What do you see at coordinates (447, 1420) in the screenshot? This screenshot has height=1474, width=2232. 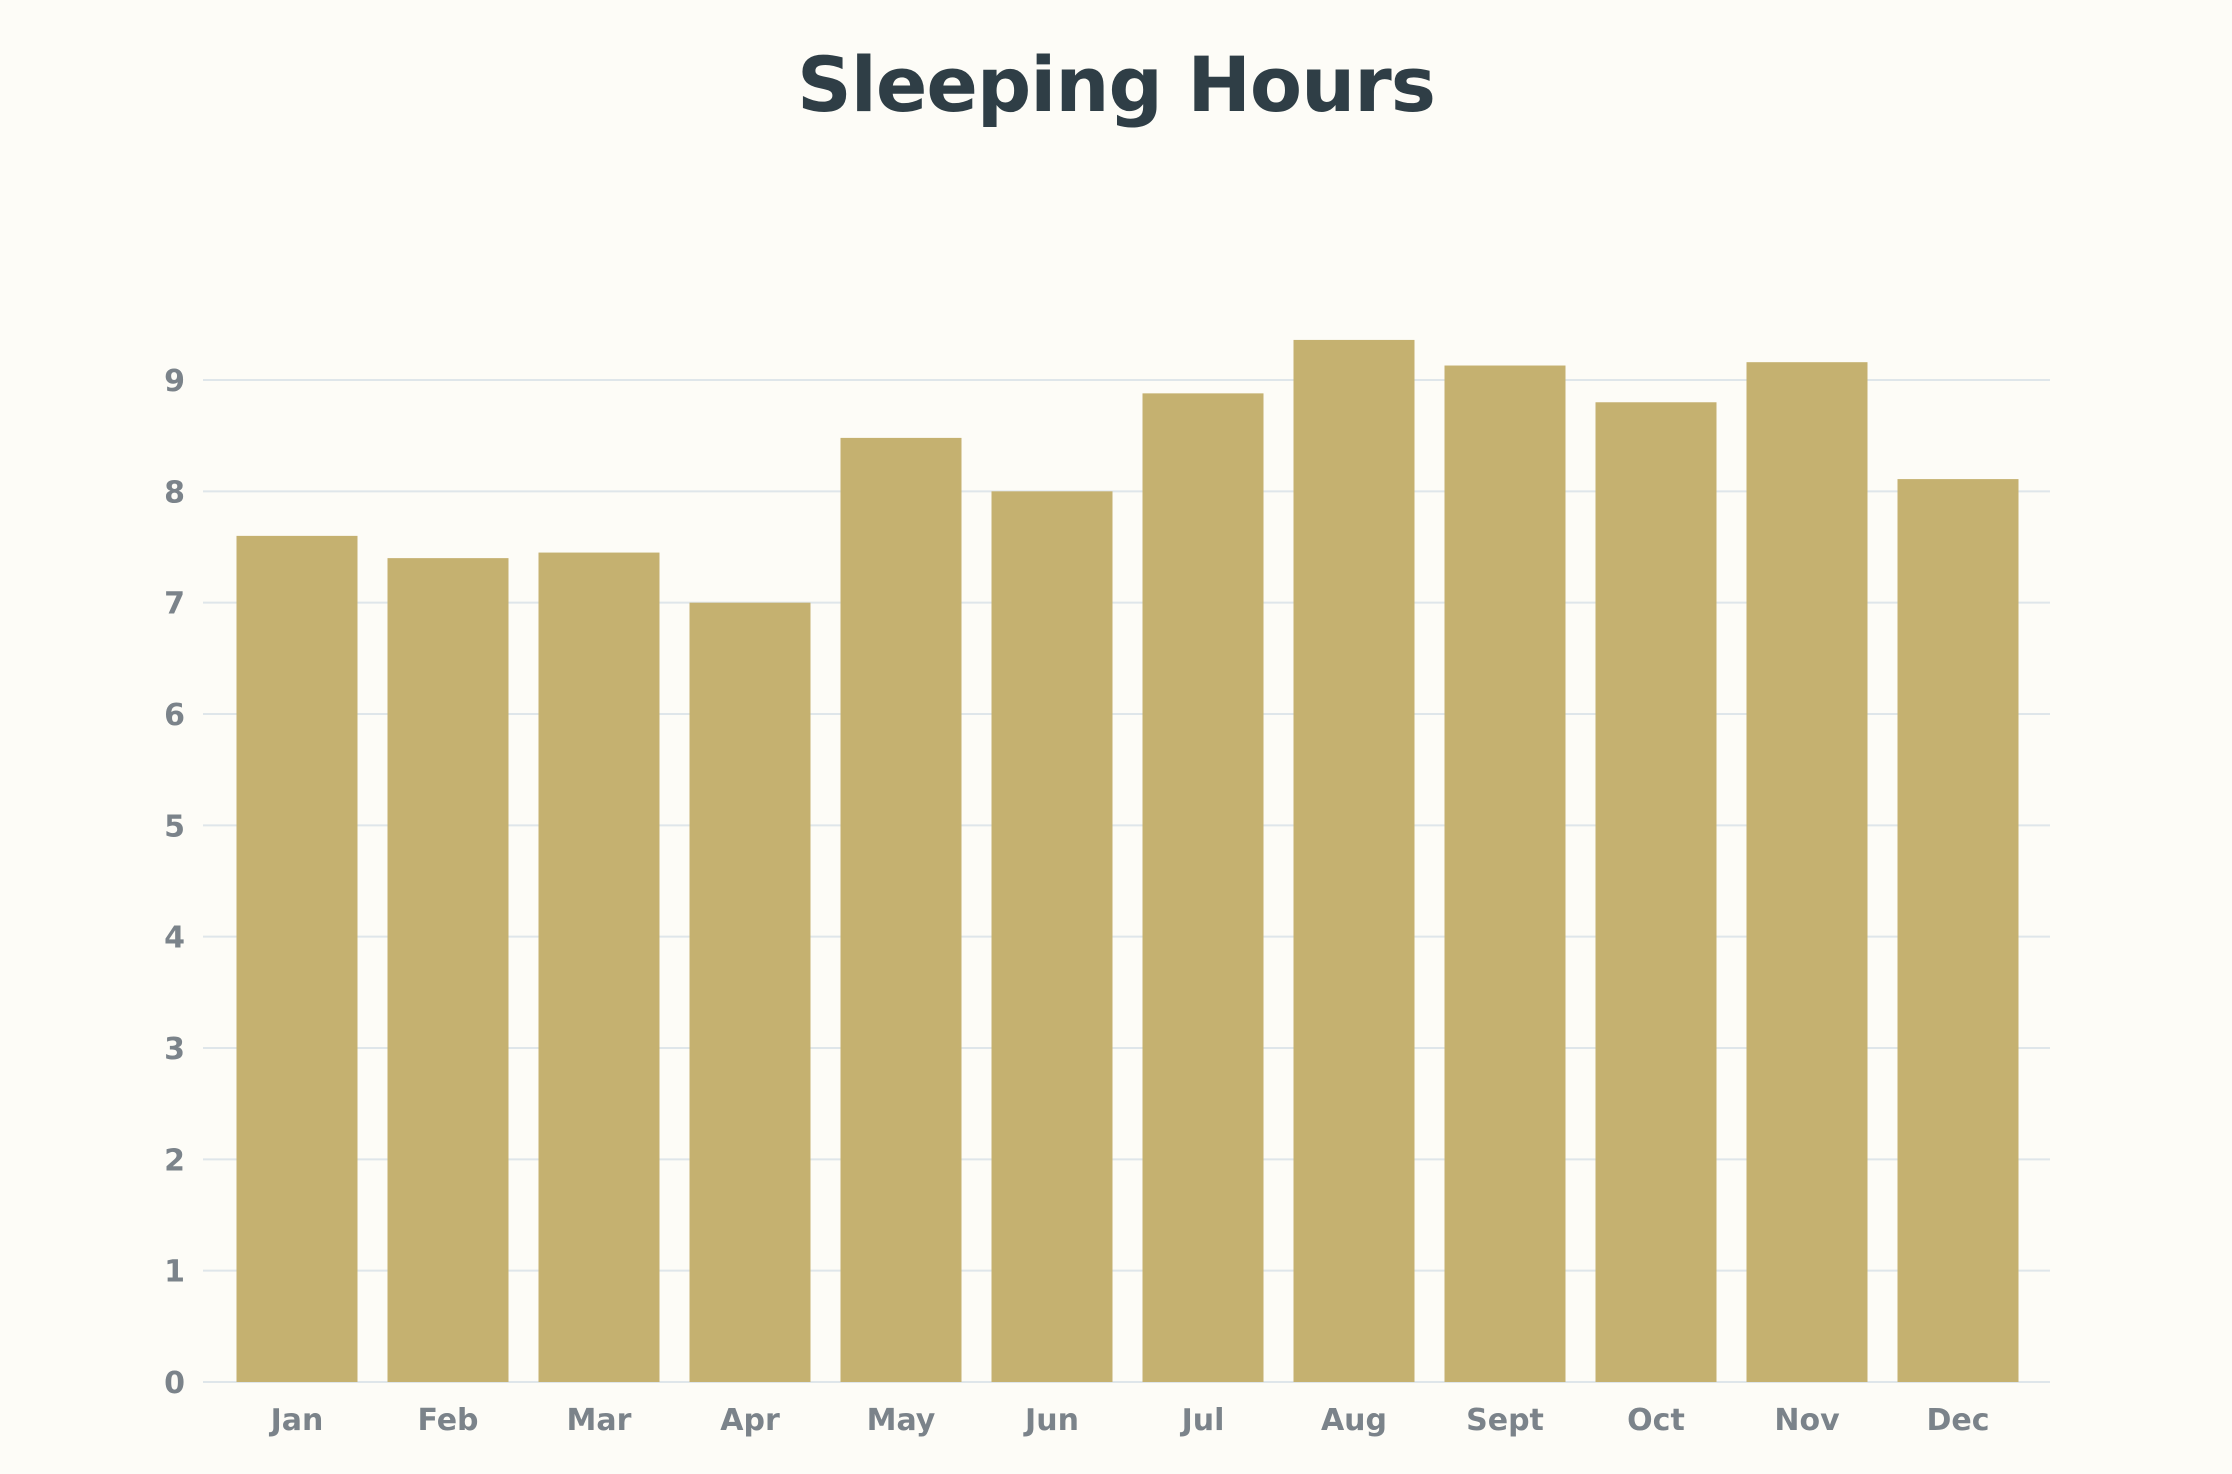 I see `x-tick-label: Feb` at bounding box center [447, 1420].